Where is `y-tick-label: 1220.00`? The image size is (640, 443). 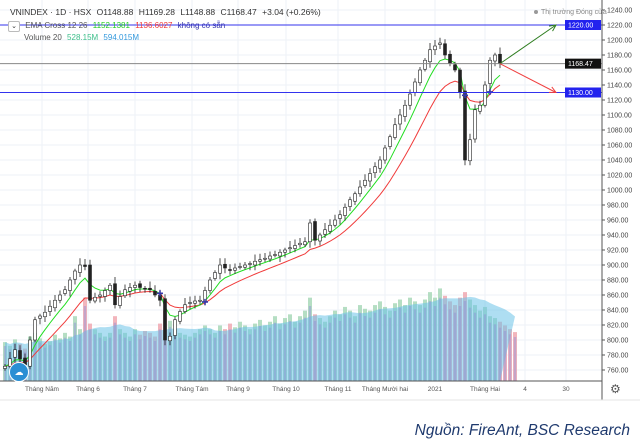
y-tick-label: 1220.00 is located at coordinates (619, 26).